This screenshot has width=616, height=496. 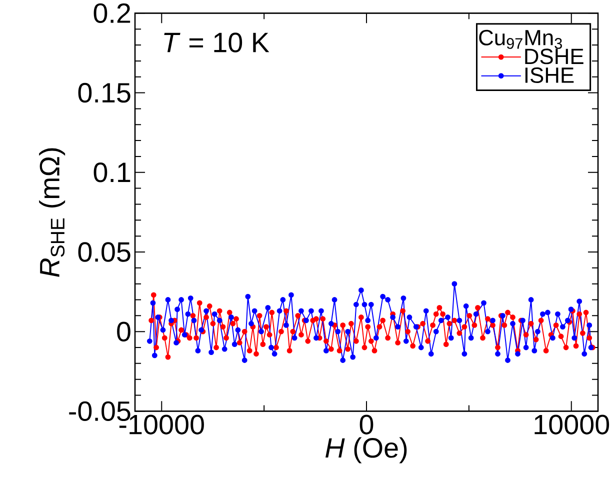 I want to click on x-tick-label: 10000, so click(x=572, y=424).